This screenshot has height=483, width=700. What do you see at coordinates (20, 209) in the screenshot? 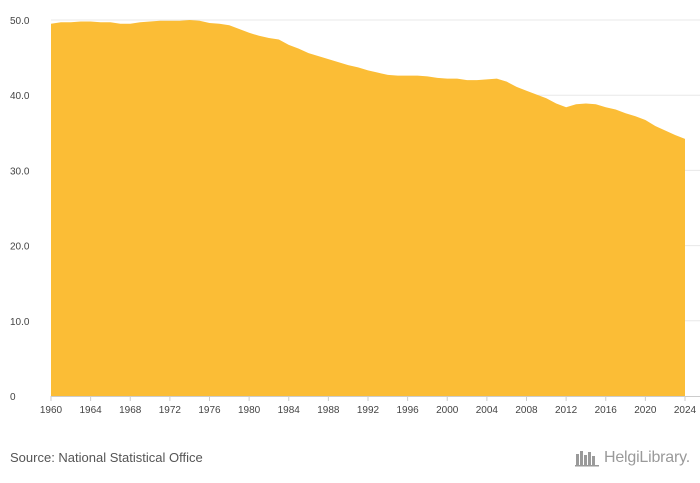
I see `y-tick-labels: 0 10.0 20.0 30.0 40.0 50.0` at bounding box center [20, 209].